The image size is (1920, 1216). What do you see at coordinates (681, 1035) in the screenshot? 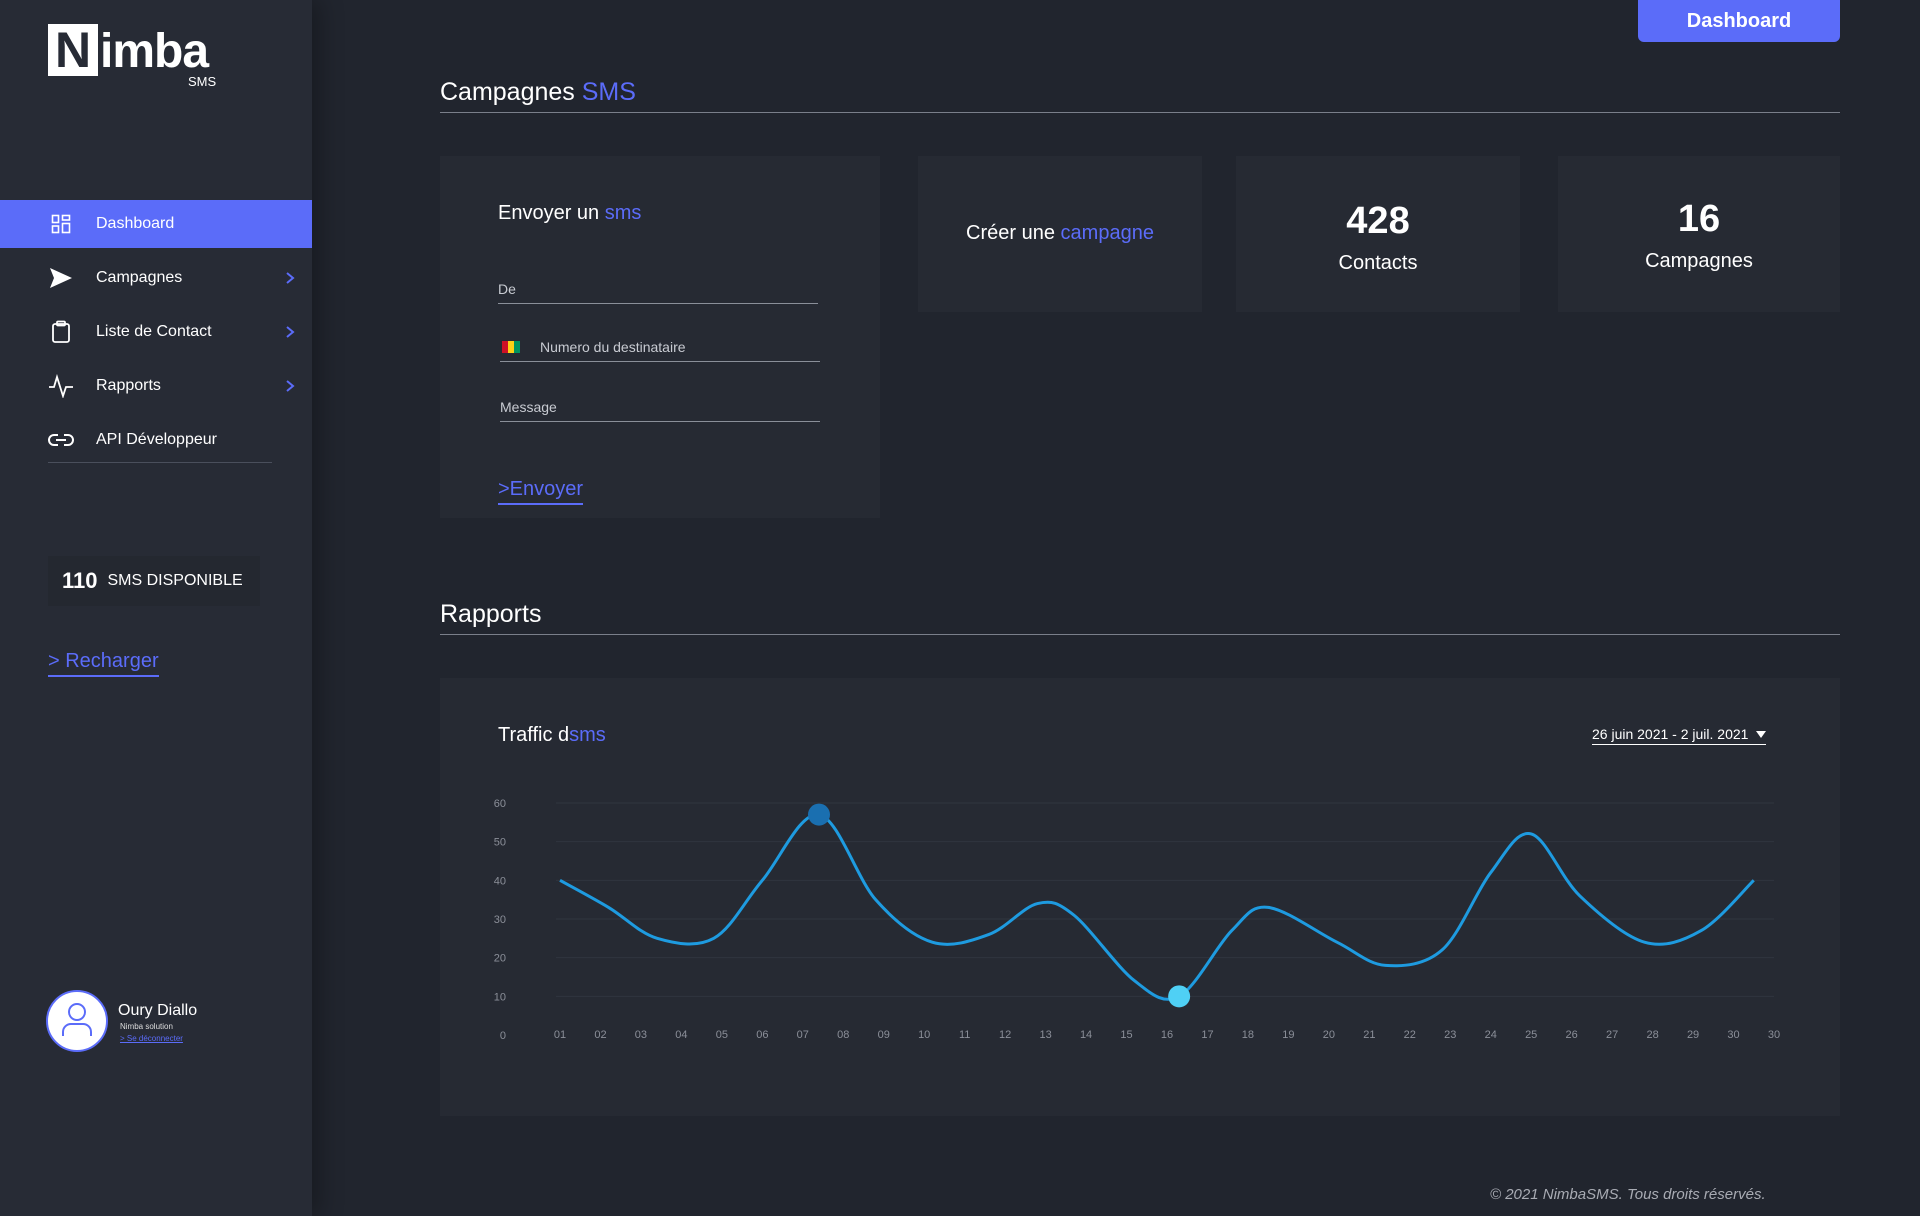
I see `x-tick-label: 04` at bounding box center [681, 1035].